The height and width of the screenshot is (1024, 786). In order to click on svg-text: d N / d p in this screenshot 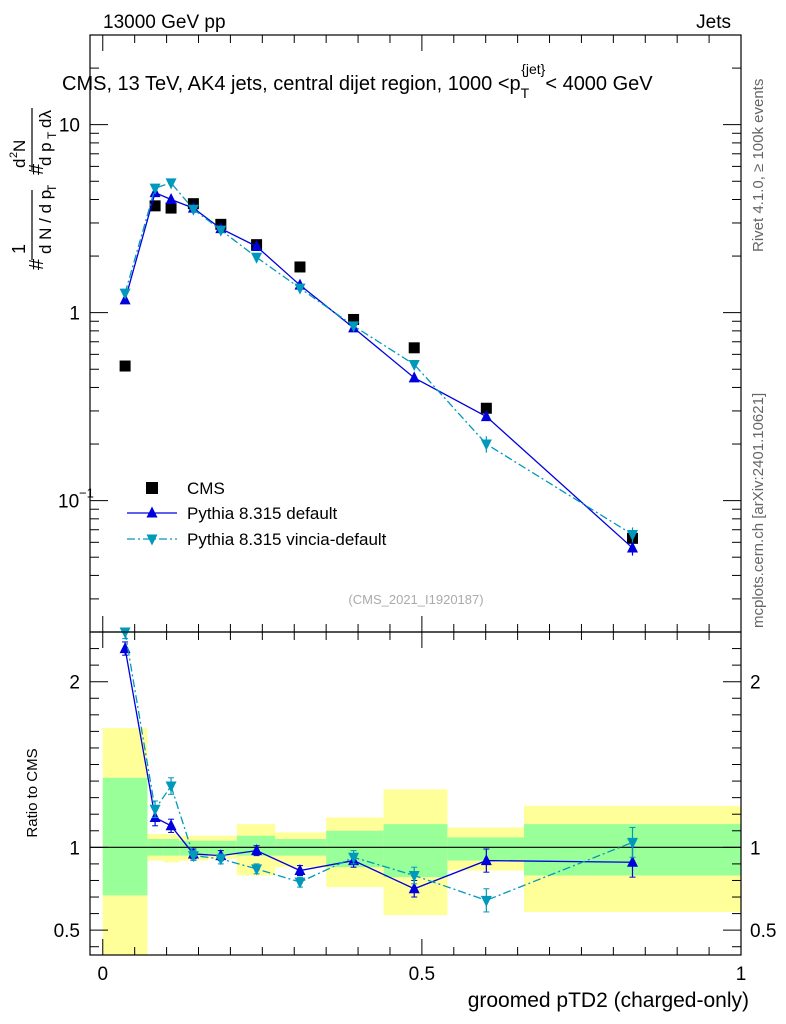, I will do `click(45, 222)`.